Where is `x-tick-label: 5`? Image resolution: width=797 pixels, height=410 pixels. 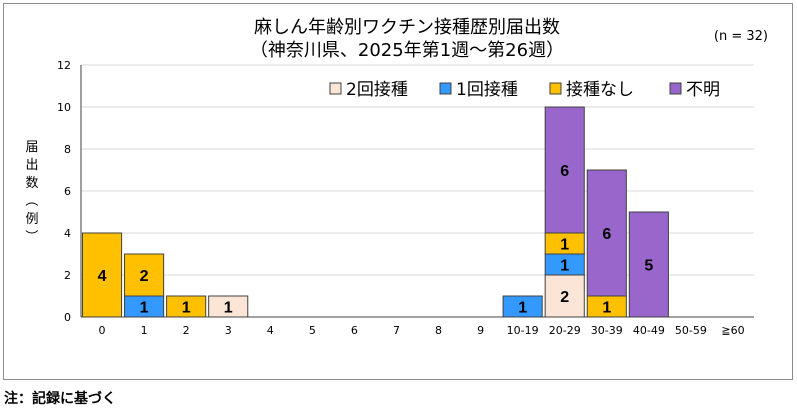
x-tick-label: 5 is located at coordinates (312, 330).